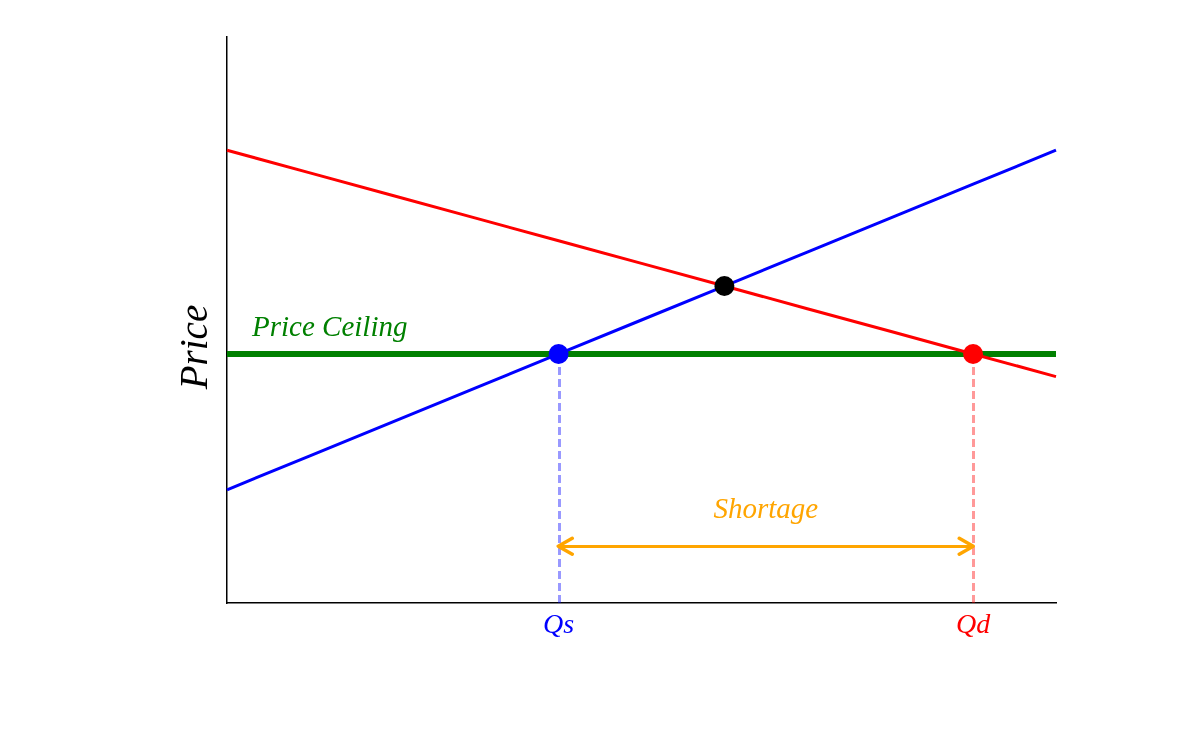 This screenshot has height=750, width=1200. I want to click on series-label: Shortage, so click(766, 508).